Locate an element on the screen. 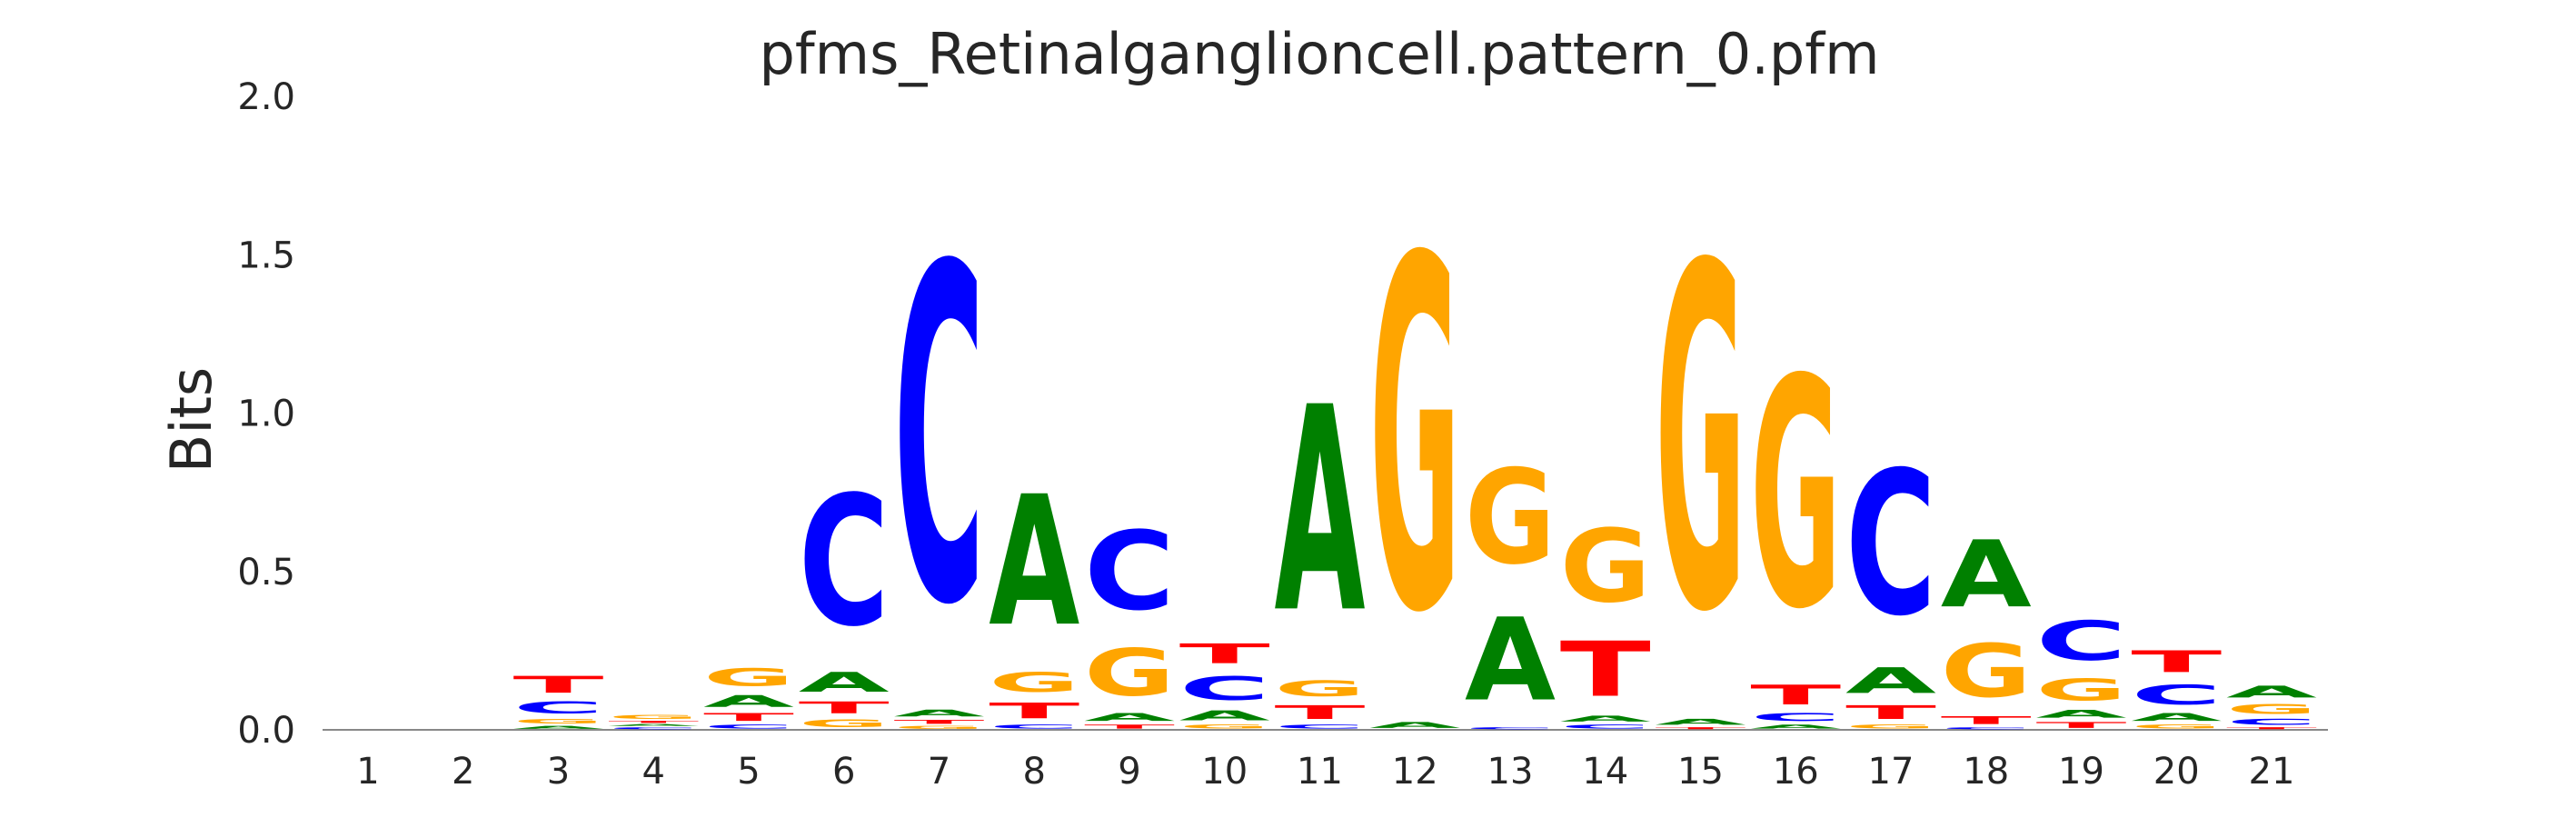 This screenshot has width=2576, height=818. x-tick-label: 13 is located at coordinates (1510, 772).